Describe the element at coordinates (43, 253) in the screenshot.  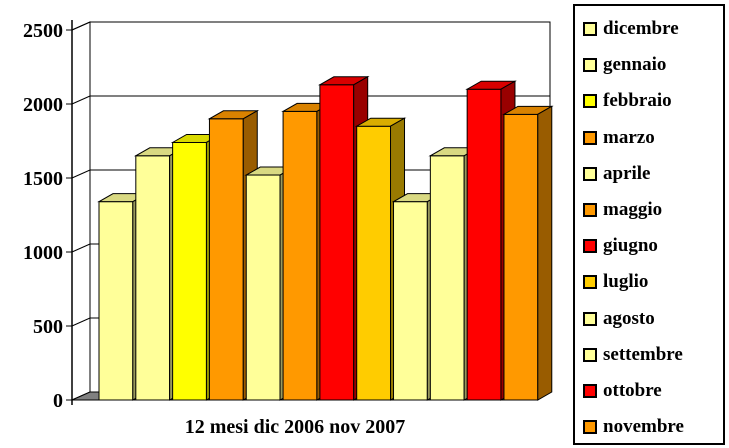
I see `y-tick-label: 1000` at that location.